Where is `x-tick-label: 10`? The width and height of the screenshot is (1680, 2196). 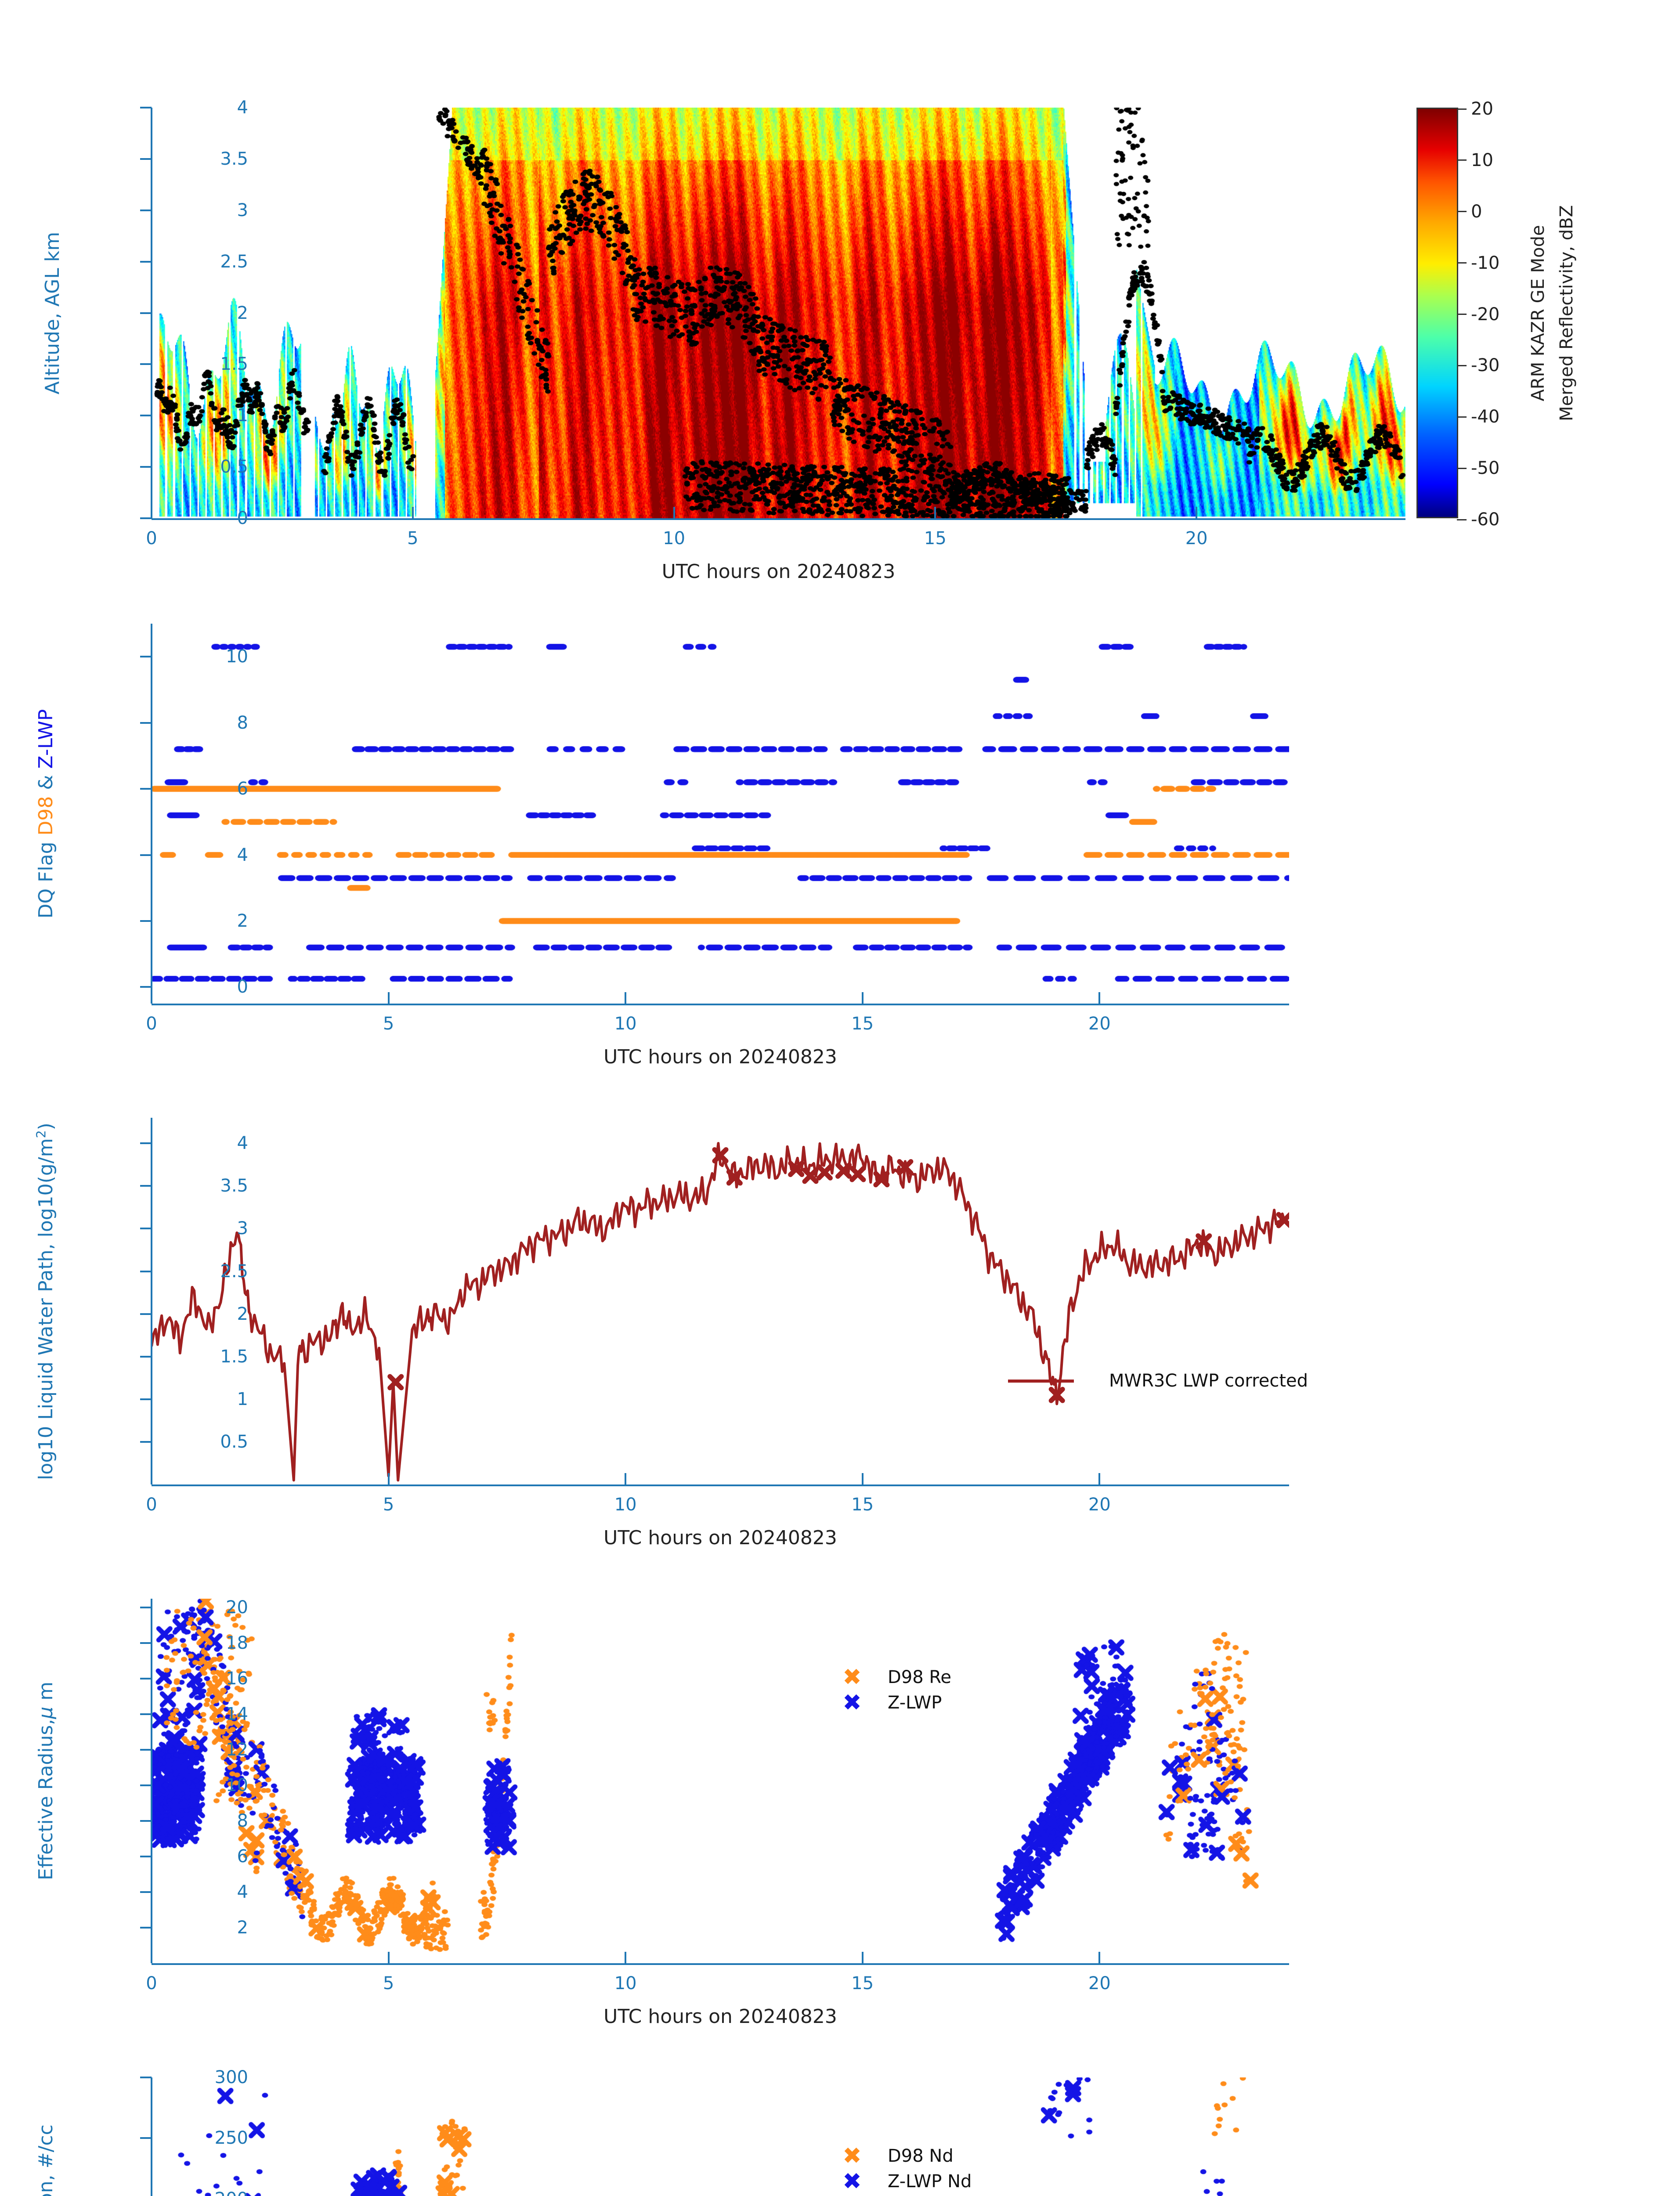
x-tick-label: 10 is located at coordinates (626, 1024).